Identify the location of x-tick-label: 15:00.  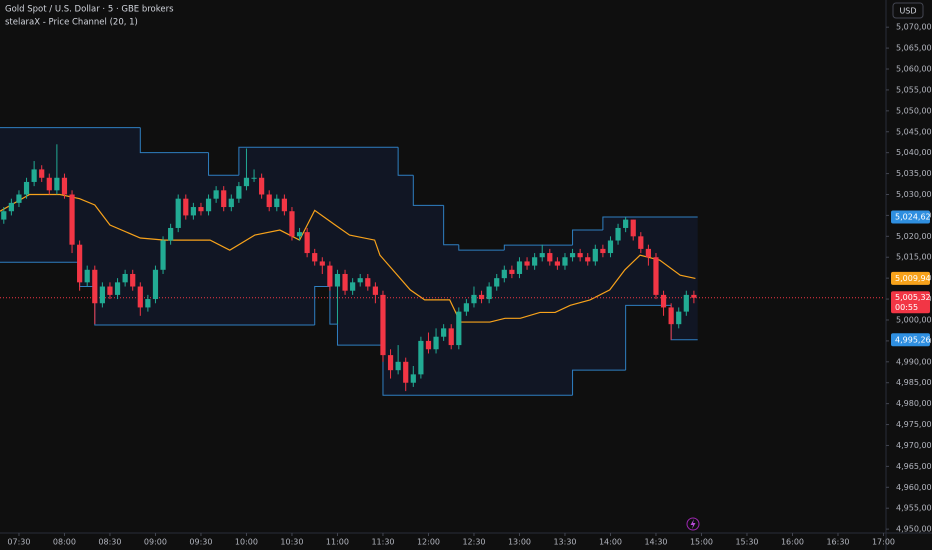
(701, 542).